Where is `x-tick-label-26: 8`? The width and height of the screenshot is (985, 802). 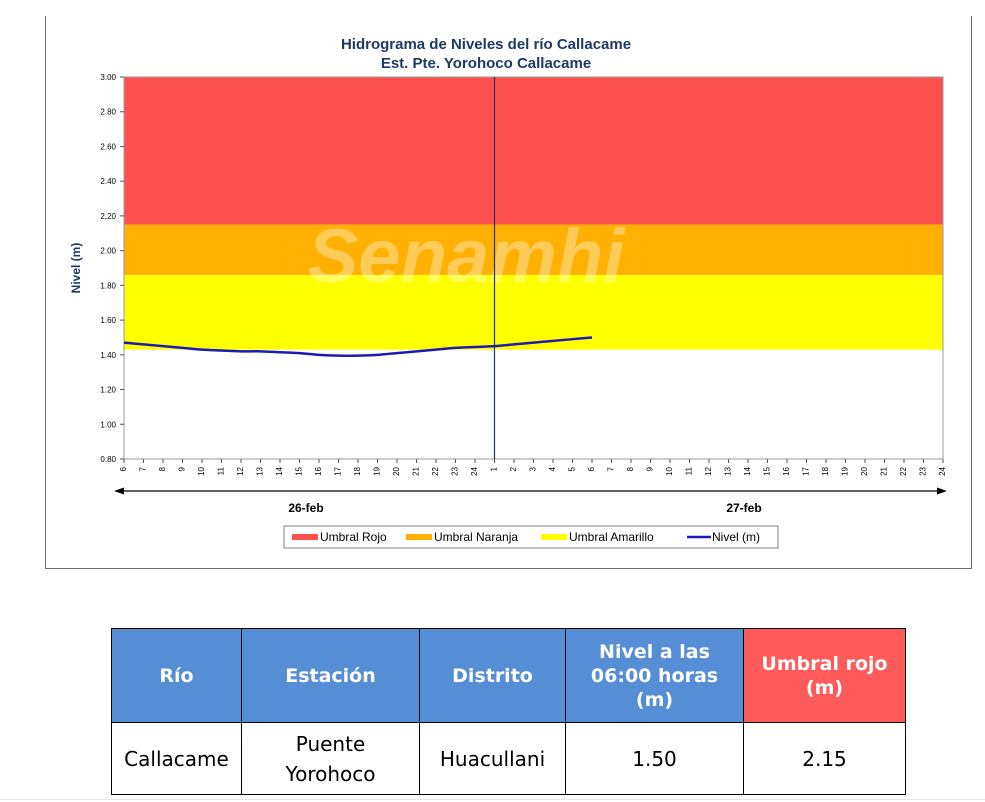 x-tick-label-26: 8 is located at coordinates (630, 468).